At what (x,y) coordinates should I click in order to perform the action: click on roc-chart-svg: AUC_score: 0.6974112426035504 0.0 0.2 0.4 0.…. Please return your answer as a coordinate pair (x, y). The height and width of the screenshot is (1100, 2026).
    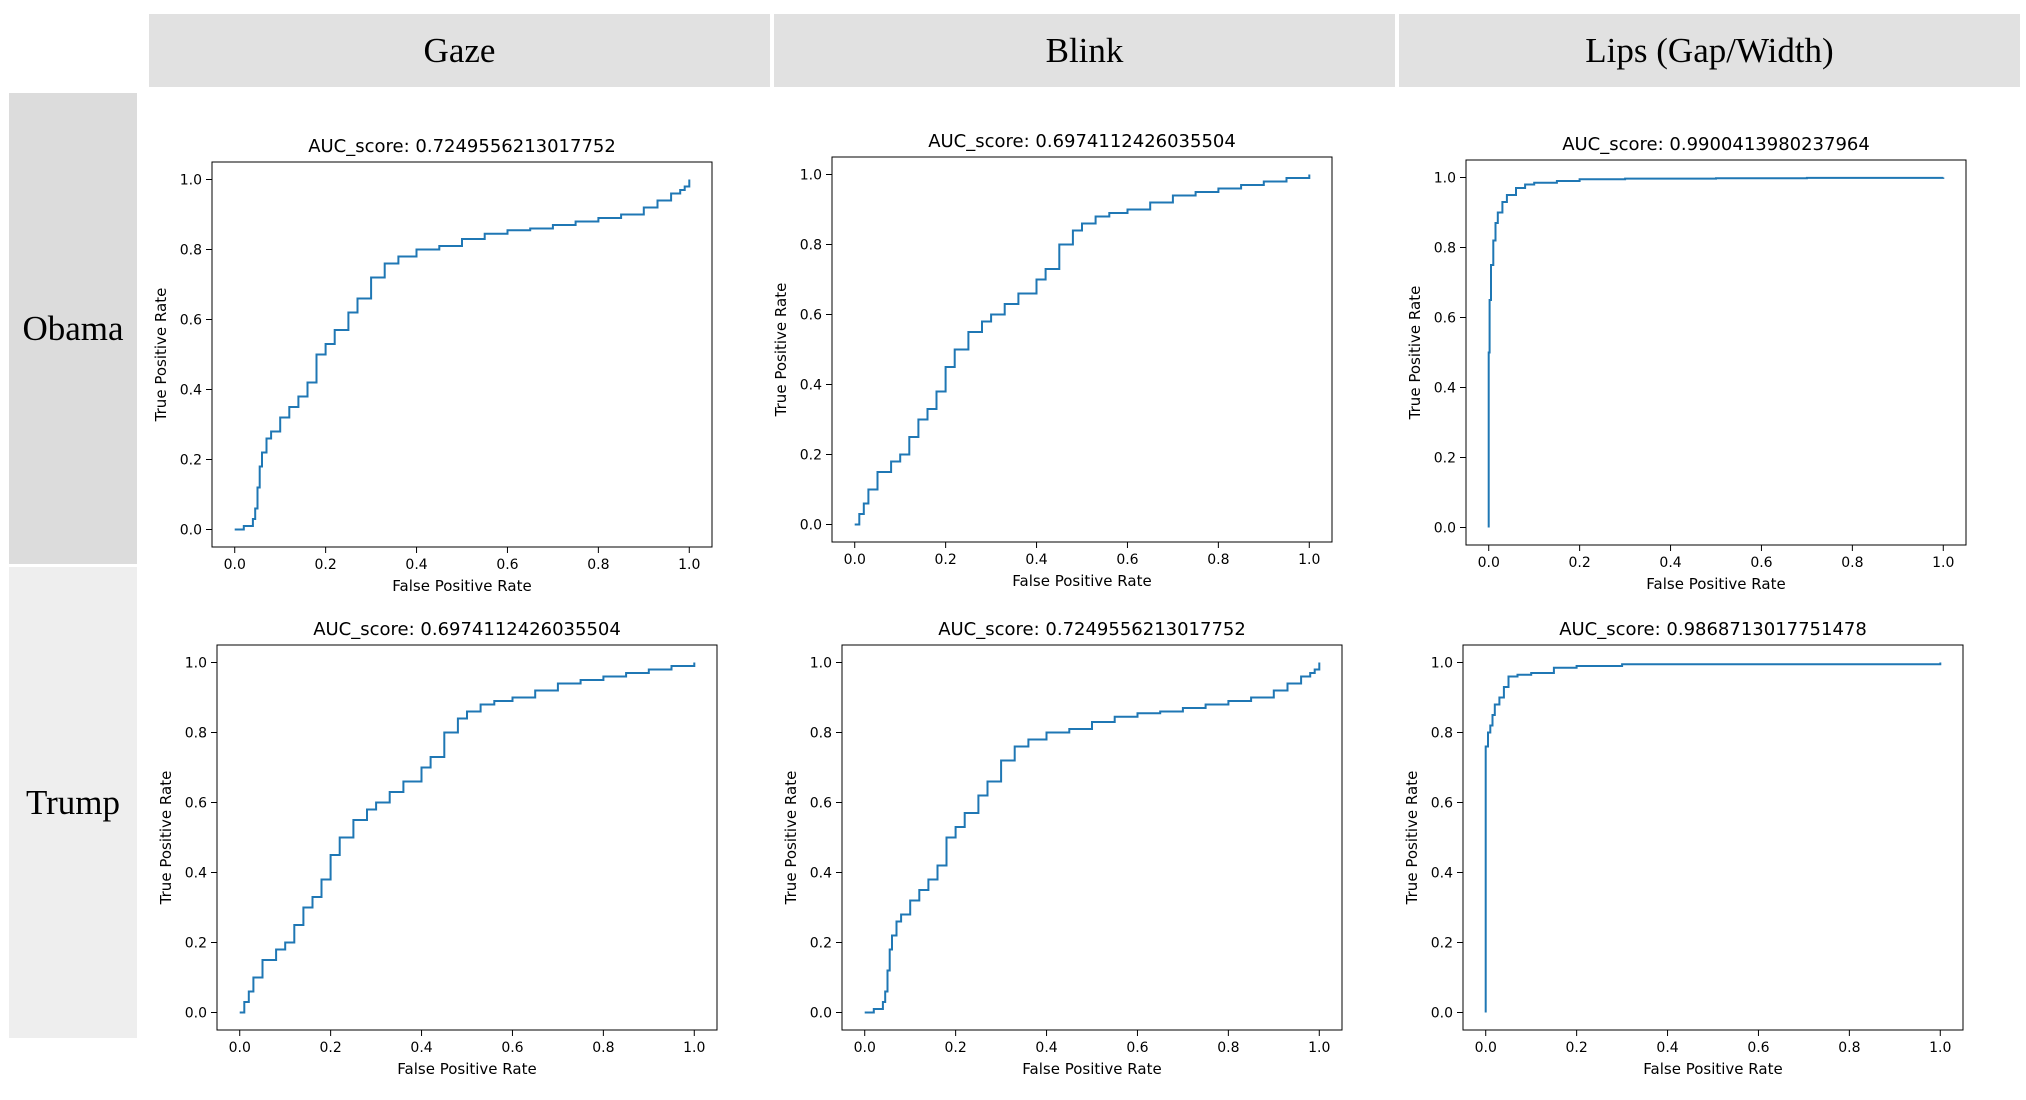
    Looking at the image, I should click on (1052, 360).